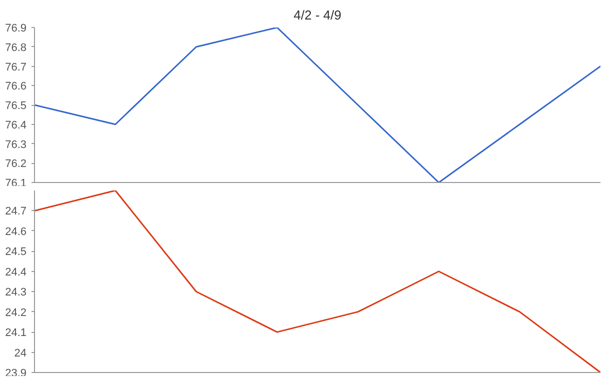 Image resolution: width=610 pixels, height=380 pixels. I want to click on y-tick-label: 24.4, so click(16, 272).